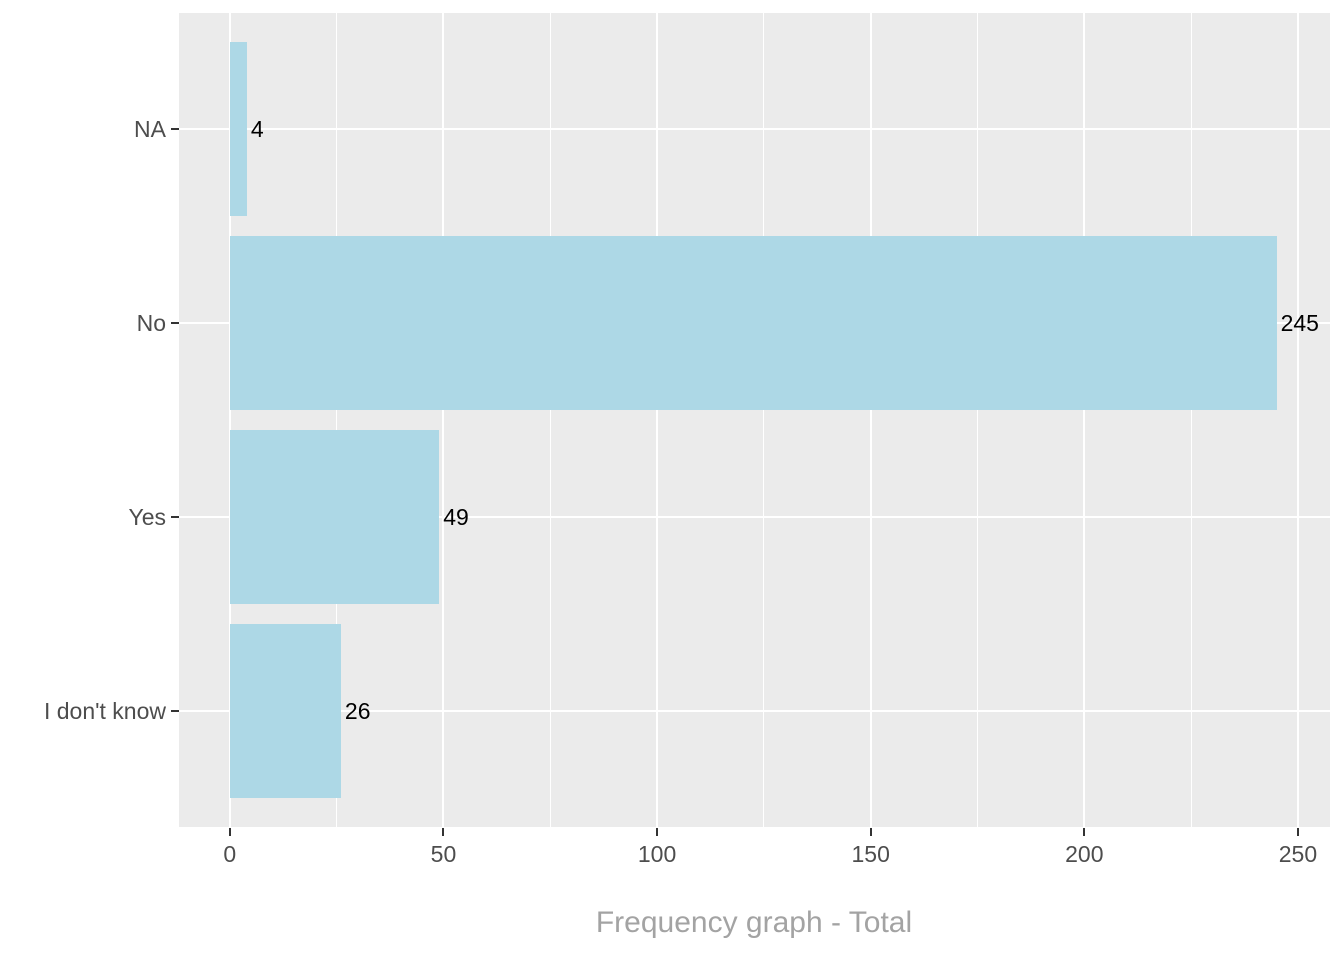 Image resolution: width=1344 pixels, height=960 pixels. Describe the element at coordinates (230, 854) in the screenshot. I see `x-axis-tick-label: 0` at that location.